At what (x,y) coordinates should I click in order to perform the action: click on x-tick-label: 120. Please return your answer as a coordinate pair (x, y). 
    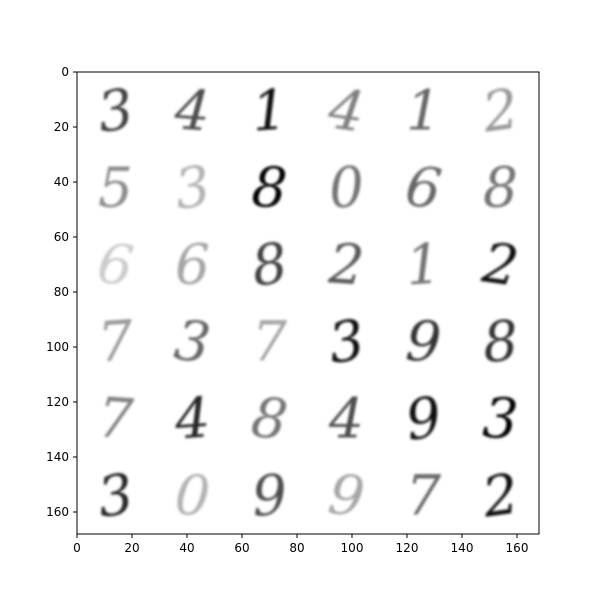
    Looking at the image, I should click on (407, 548).